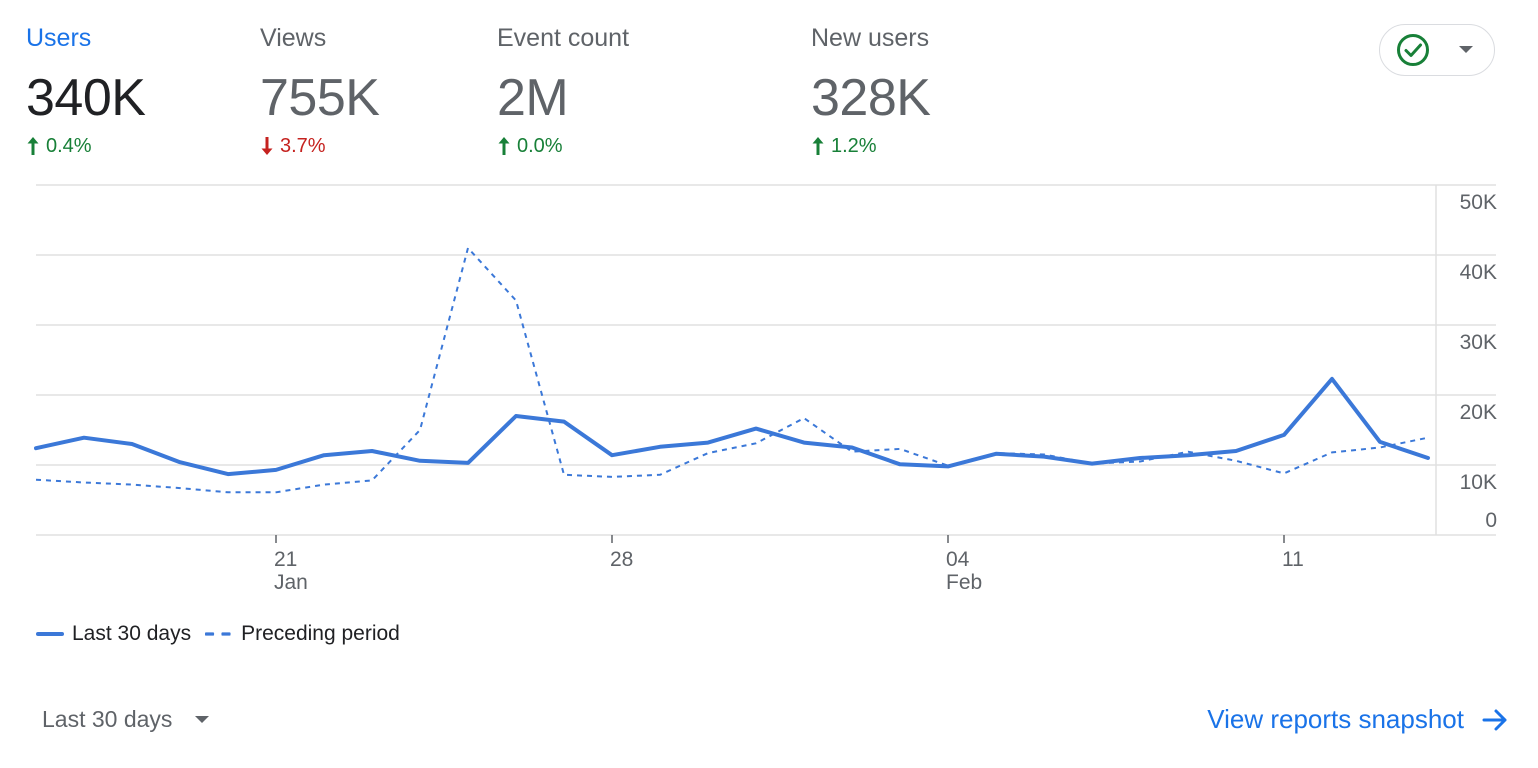 The height and width of the screenshot is (768, 1538). Describe the element at coordinates (1413, 50) in the screenshot. I see `check-circle-icon` at that location.